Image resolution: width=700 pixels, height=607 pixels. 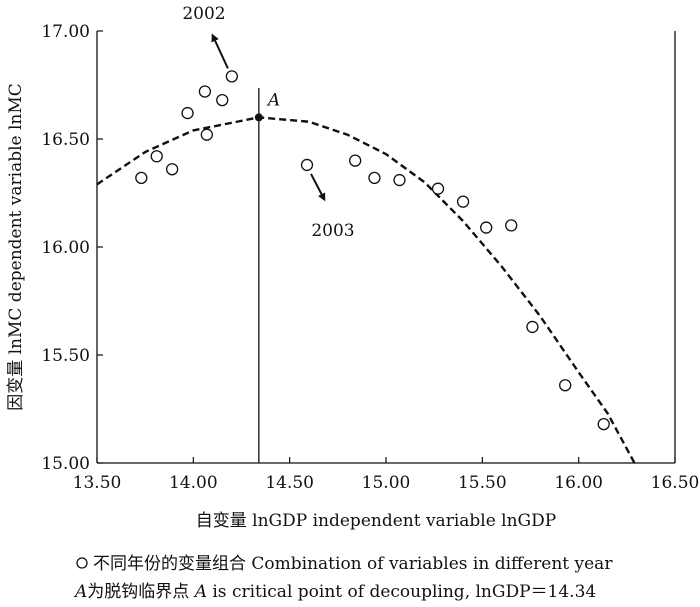 I want to click on x-tick-label: 16.00, so click(x=578, y=483).